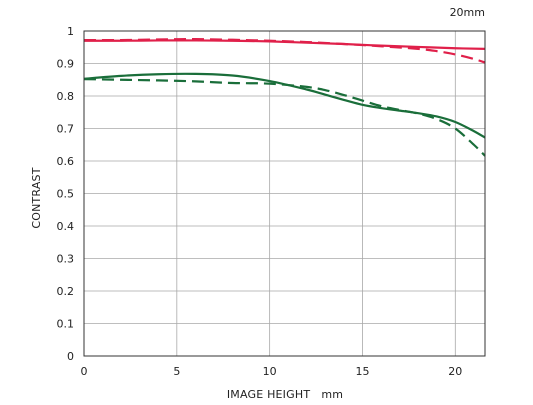 The width and height of the screenshot is (533, 405). What do you see at coordinates (66, 64) in the screenshot?
I see `y-tick-label: 0.9` at bounding box center [66, 64].